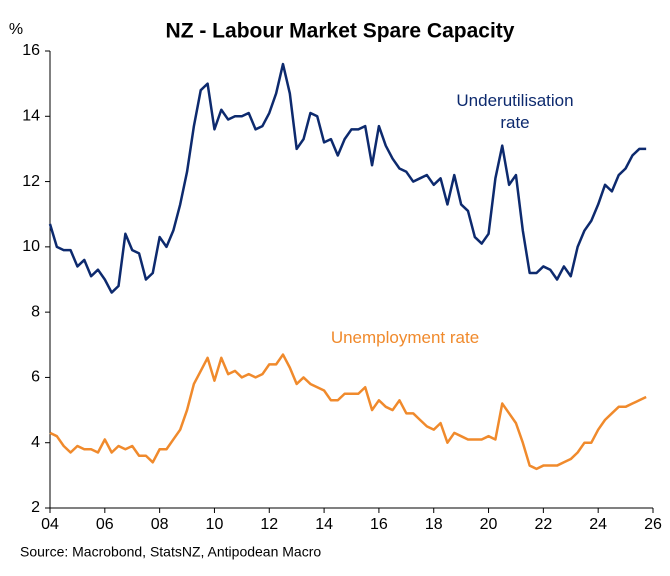 Image resolution: width=670 pixels, height=576 pixels. Describe the element at coordinates (379, 524) in the screenshot. I see `x-tick-label: 16` at that location.